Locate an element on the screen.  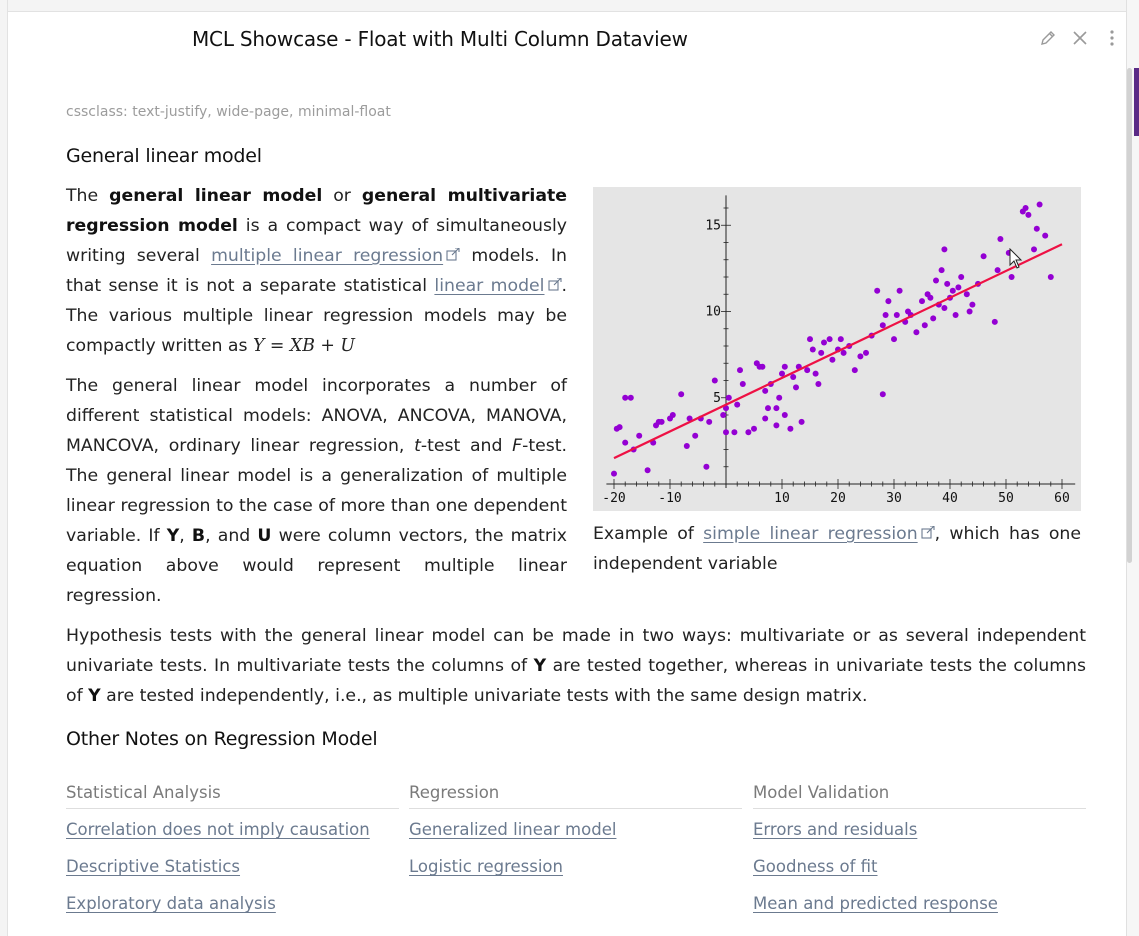
pencil-icon is located at coordinates (1048, 38).